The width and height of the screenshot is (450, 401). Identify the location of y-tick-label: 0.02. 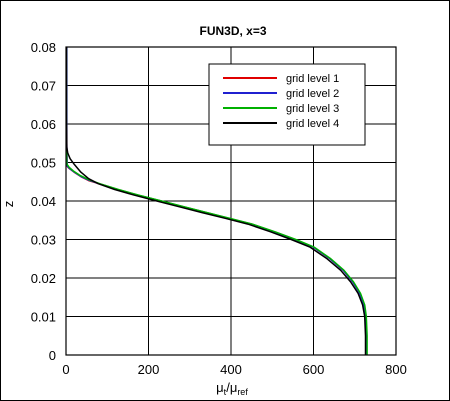
(43, 278).